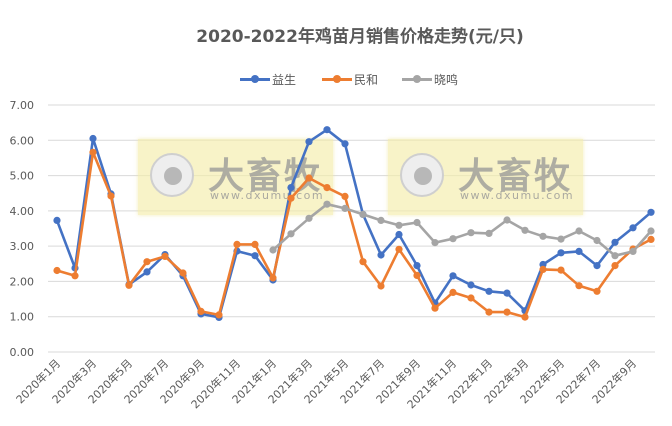  Describe the element at coordinates (22, 140) in the screenshot. I see `y-tick-label: 6.00` at that location.